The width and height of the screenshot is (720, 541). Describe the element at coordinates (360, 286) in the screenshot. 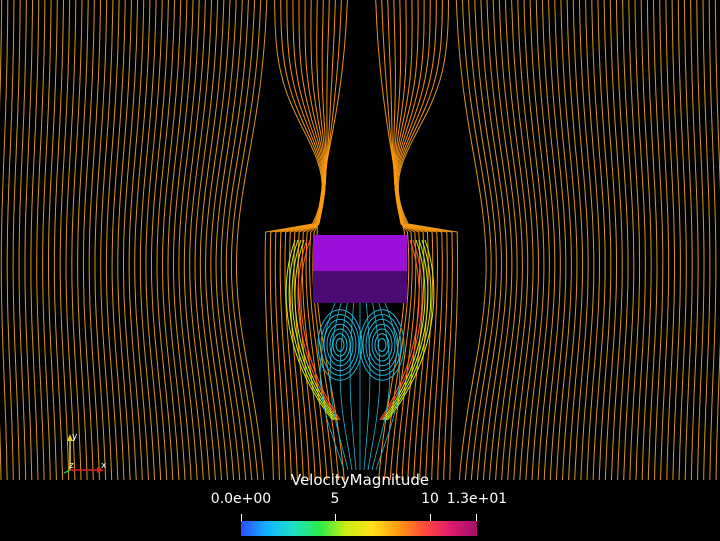

I see `obstacle-front-face` at that location.